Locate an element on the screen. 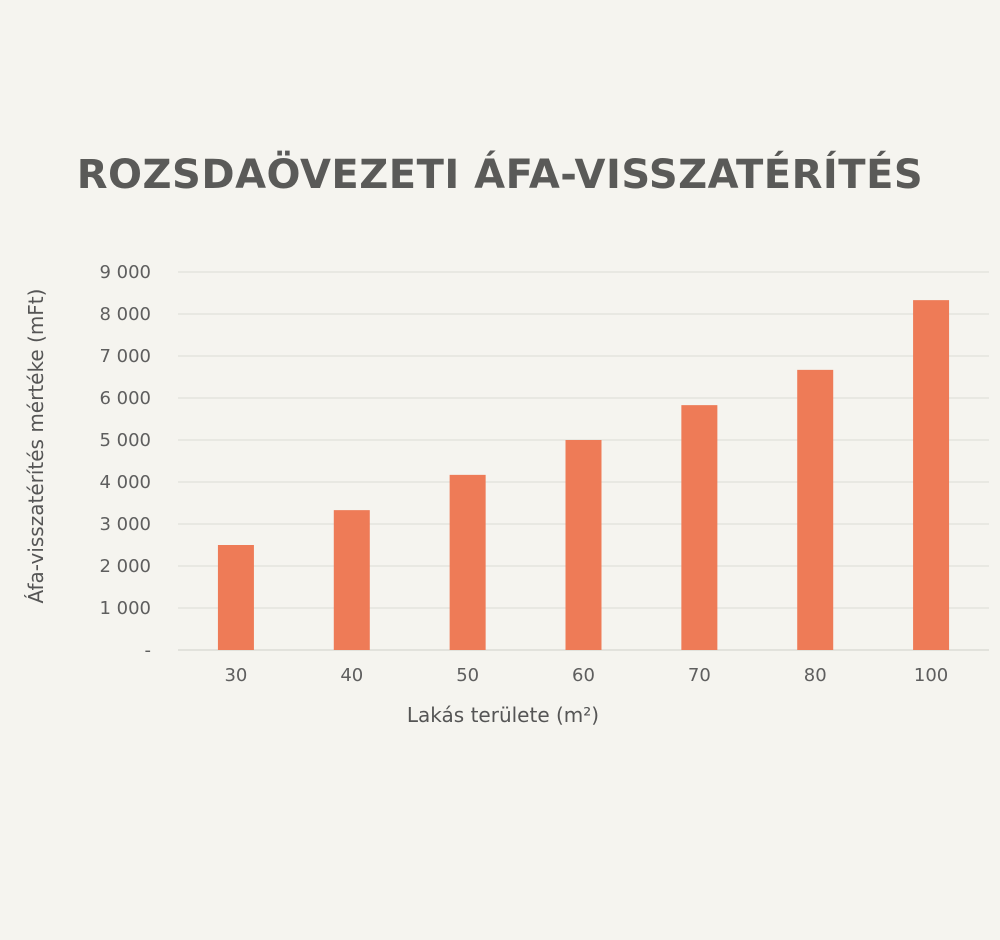 Image resolution: width=1000 pixels, height=940 pixels. y-tick-label: 9 000 is located at coordinates (125, 272).